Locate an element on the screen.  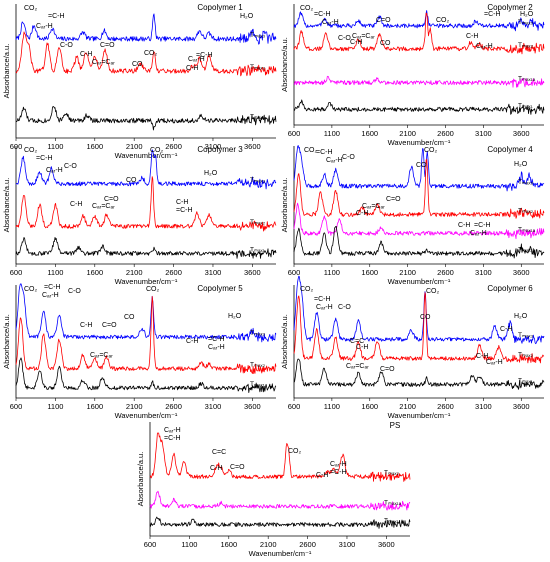
panel-title: Copolymer 5 is located at coordinates (220, 288).